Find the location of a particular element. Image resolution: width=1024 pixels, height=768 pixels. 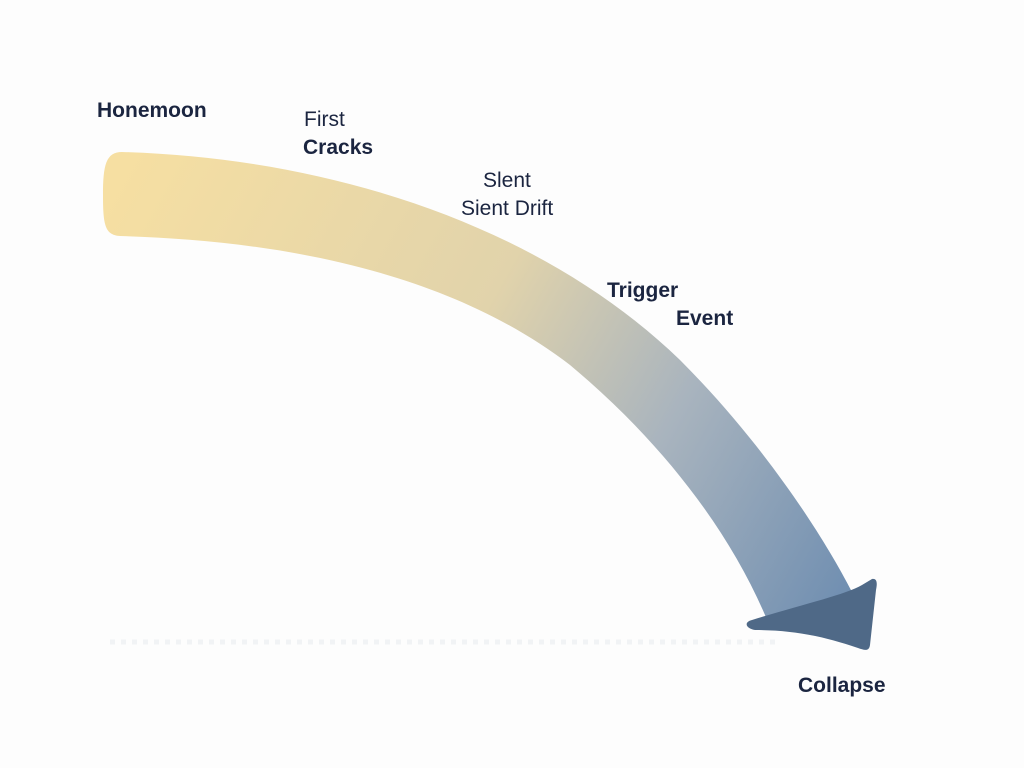

stage-honeymoon: Honemoon is located at coordinates (152, 110).